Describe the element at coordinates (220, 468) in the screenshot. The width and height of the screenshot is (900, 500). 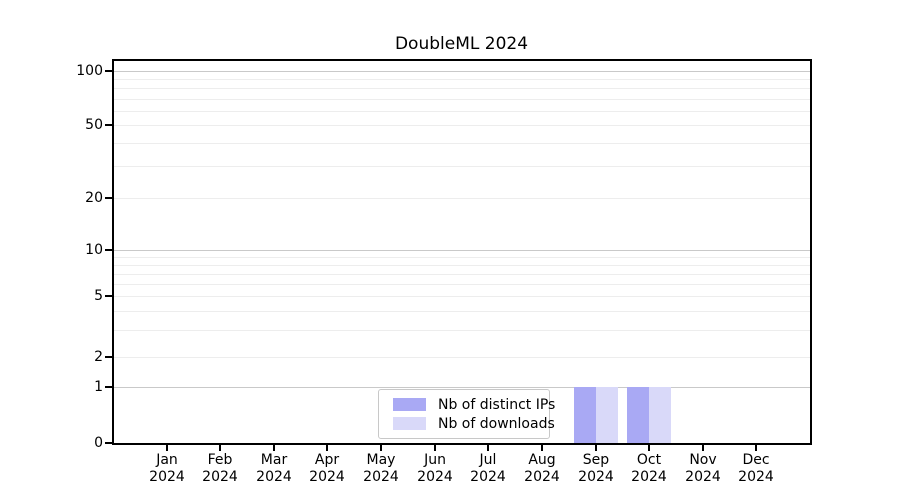
I see `x-tick-label-feb: Feb 2024` at that location.